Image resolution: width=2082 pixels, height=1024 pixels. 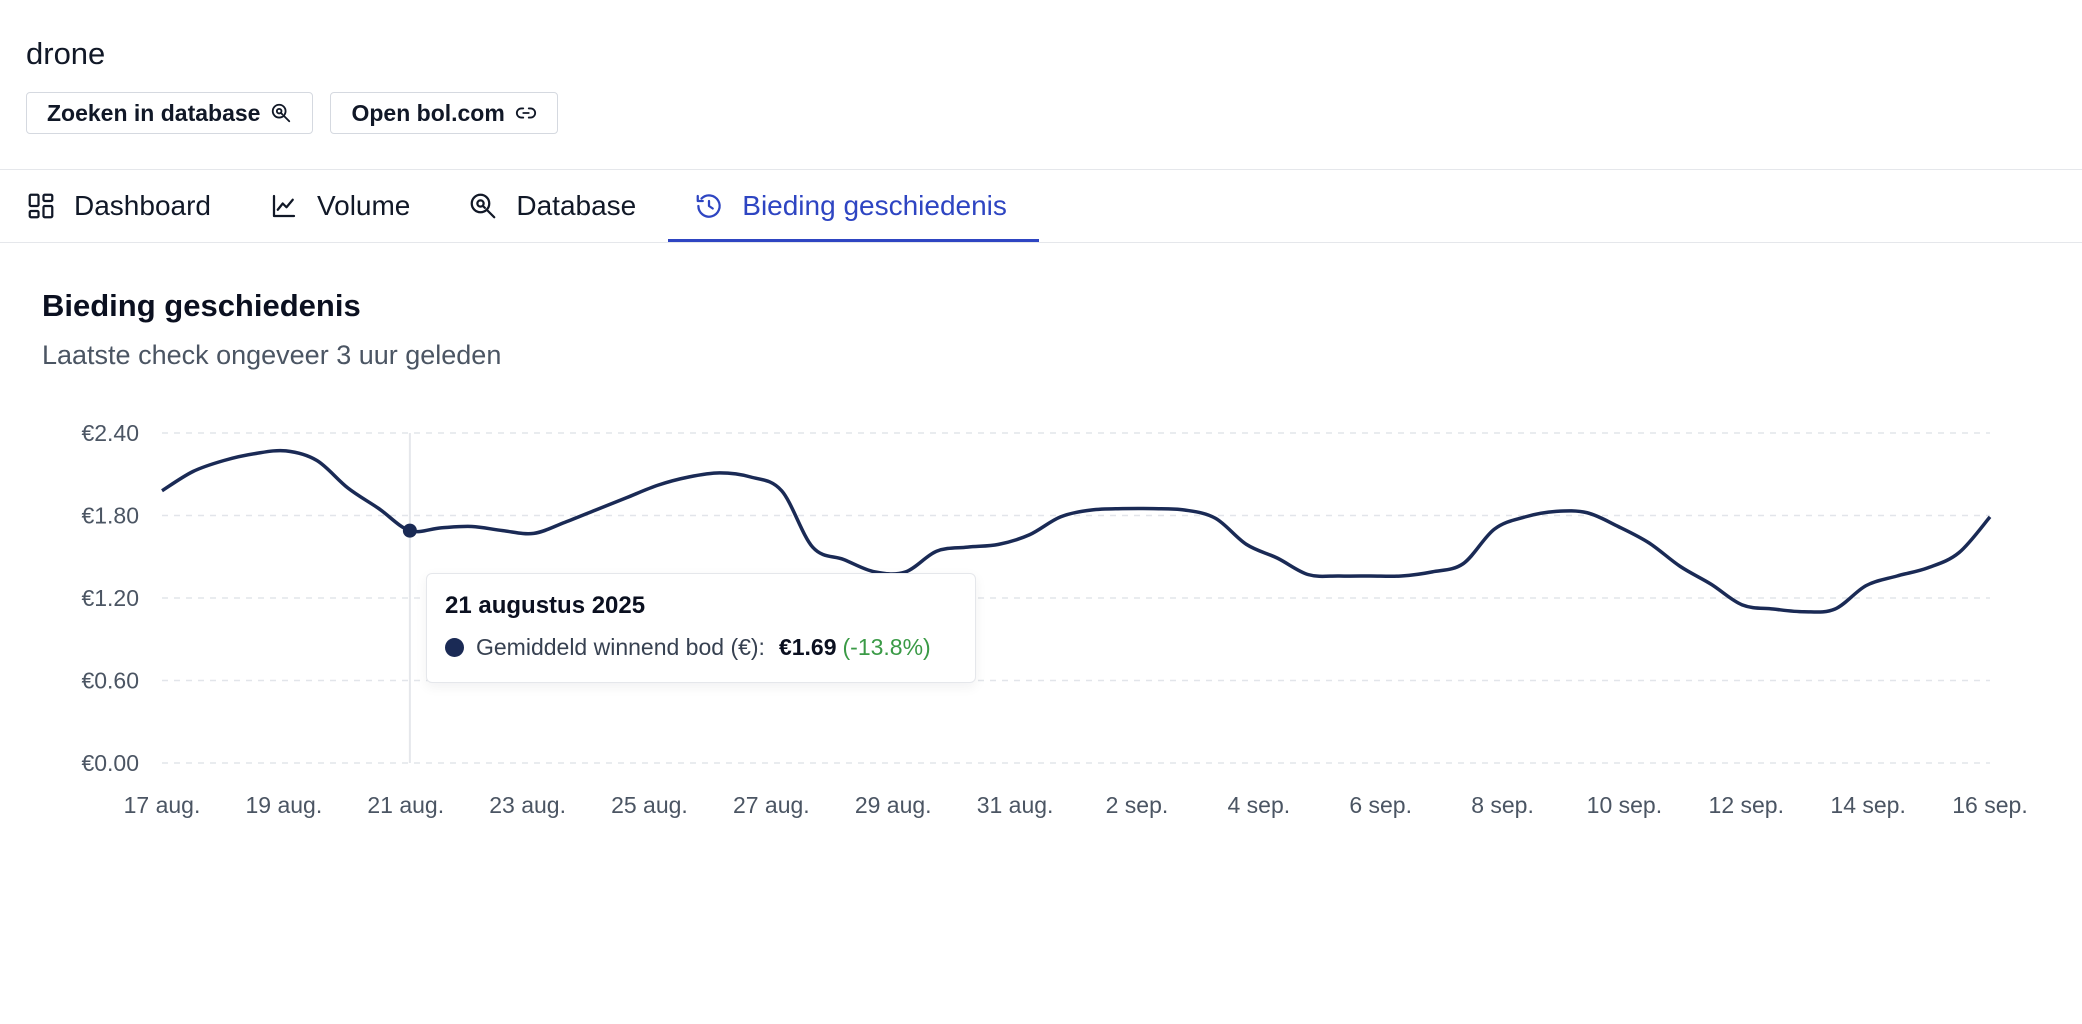 What do you see at coordinates (649, 805) in the screenshot?
I see `x-tick-label: 25 aug.` at bounding box center [649, 805].